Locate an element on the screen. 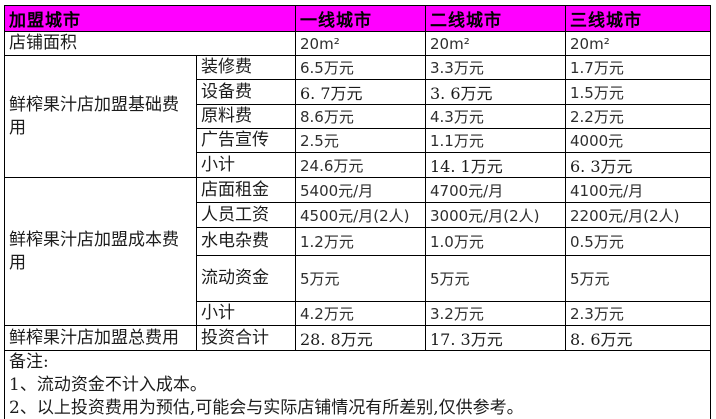 The width and height of the screenshot is (716, 419). table-row: 鲜榨果汁店加盟总费用 投资合计 28. 8万元 17. 3万元 8. 6万元 is located at coordinates (357, 338).